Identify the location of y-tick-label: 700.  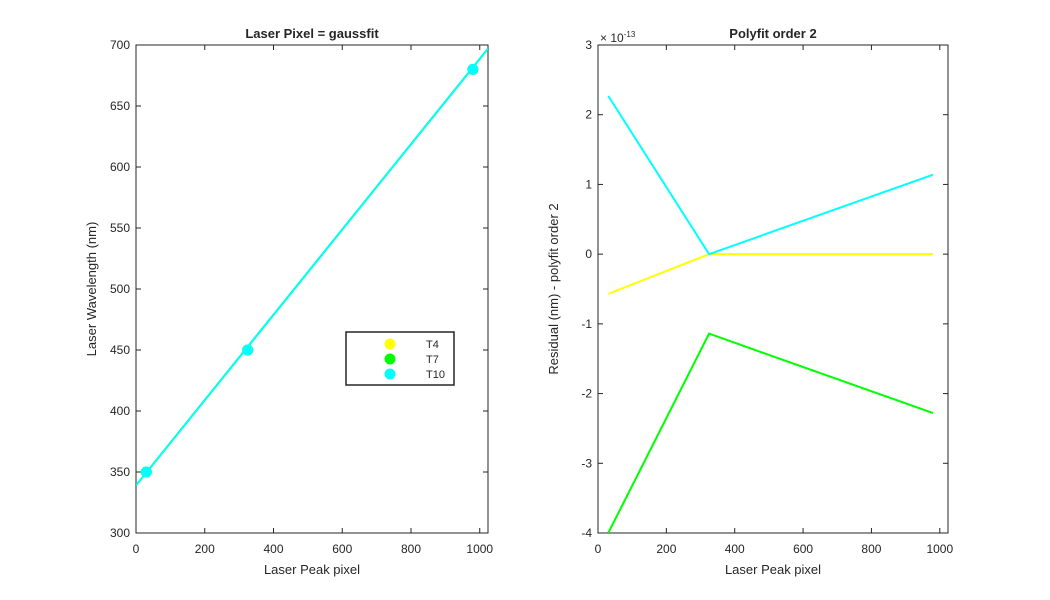
(120, 45).